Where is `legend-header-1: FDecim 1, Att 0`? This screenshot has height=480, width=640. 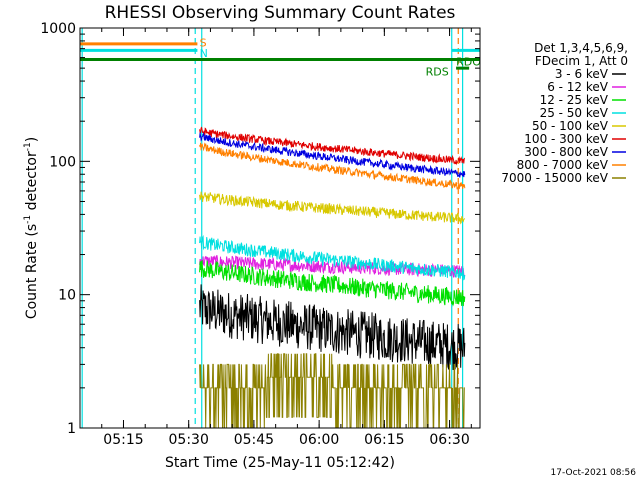
legend-header-1: FDecim 1, Att 0 is located at coordinates (581, 61).